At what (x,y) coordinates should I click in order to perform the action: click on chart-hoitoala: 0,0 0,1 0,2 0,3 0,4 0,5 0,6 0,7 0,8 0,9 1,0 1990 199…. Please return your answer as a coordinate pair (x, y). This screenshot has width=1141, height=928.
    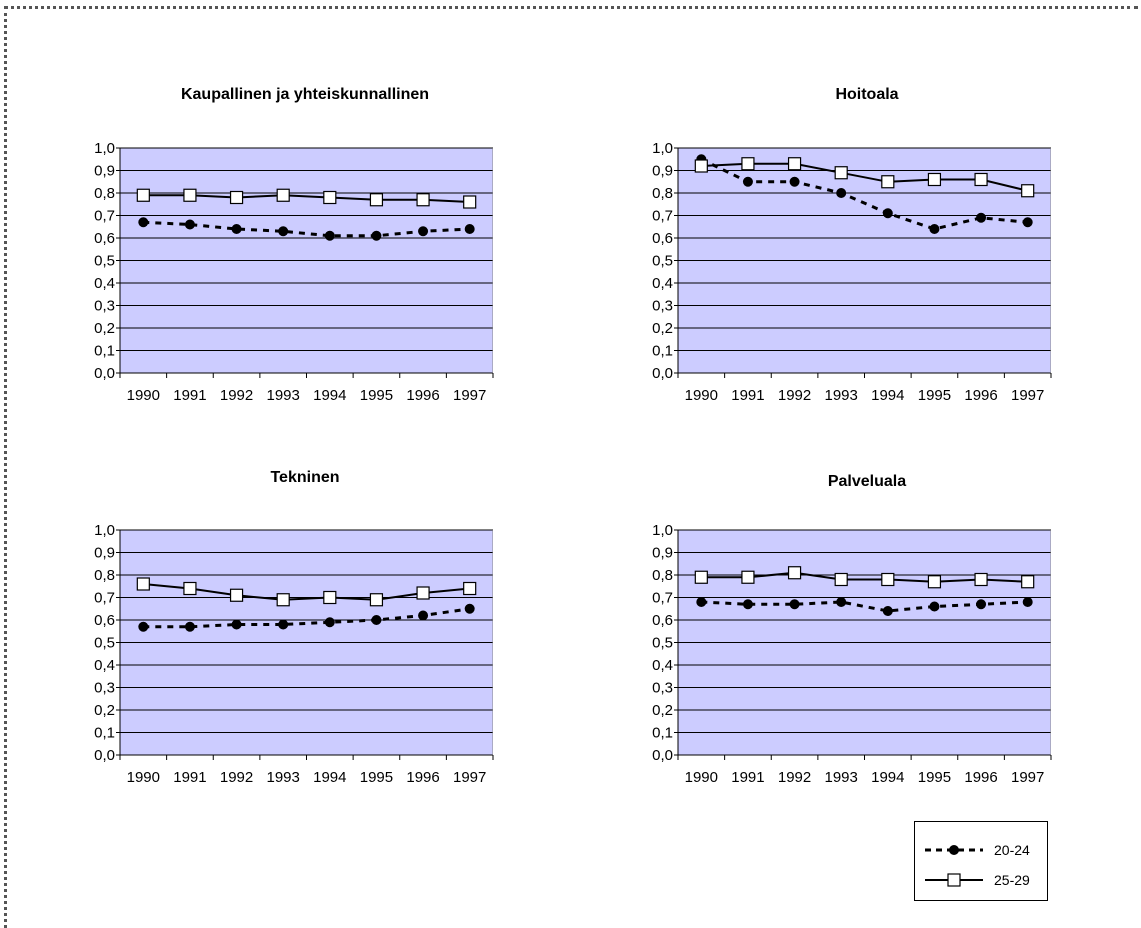
    Looking at the image, I should click on (852, 272).